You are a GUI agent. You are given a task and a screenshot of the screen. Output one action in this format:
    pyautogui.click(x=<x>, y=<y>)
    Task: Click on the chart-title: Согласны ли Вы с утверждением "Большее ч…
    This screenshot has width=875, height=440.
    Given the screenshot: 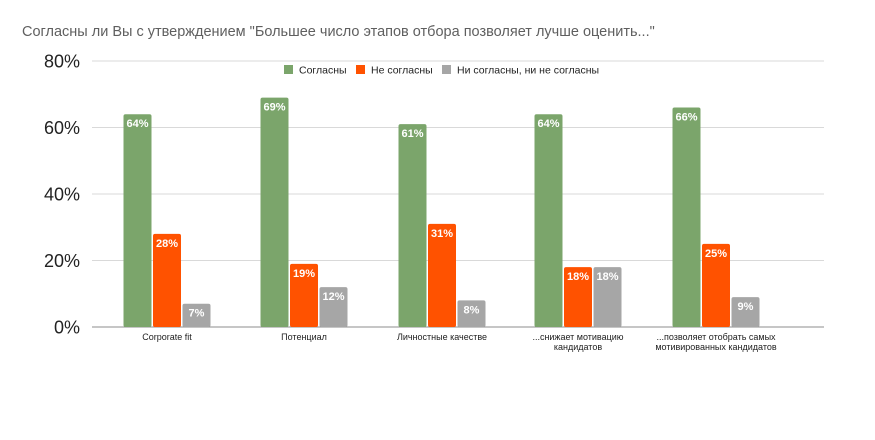 What is the action you would take?
    pyautogui.click(x=338, y=32)
    